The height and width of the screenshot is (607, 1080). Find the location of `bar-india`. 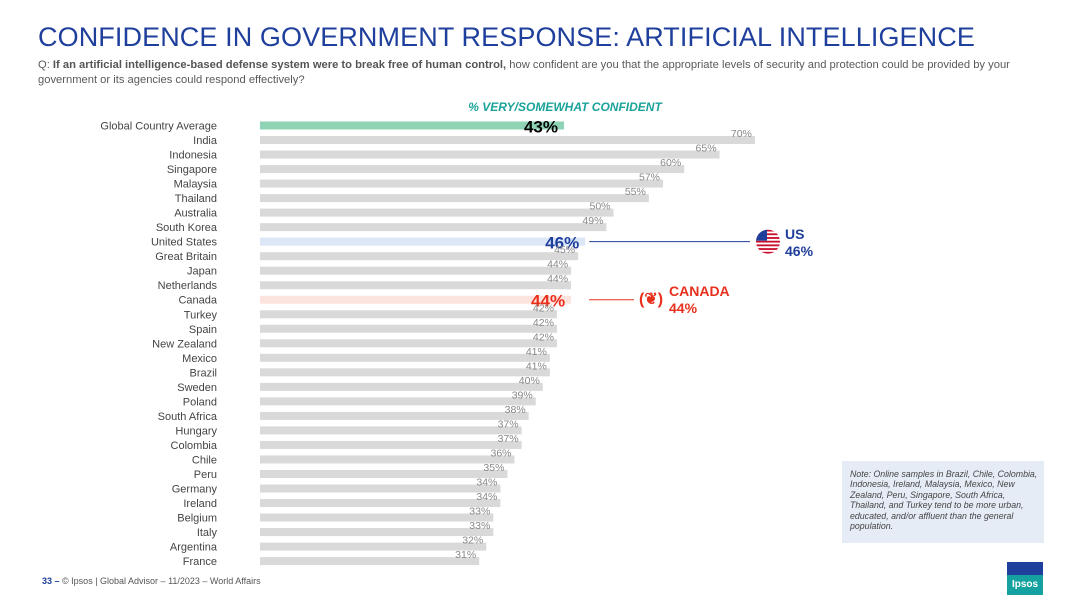

bar-india is located at coordinates (507, 140).